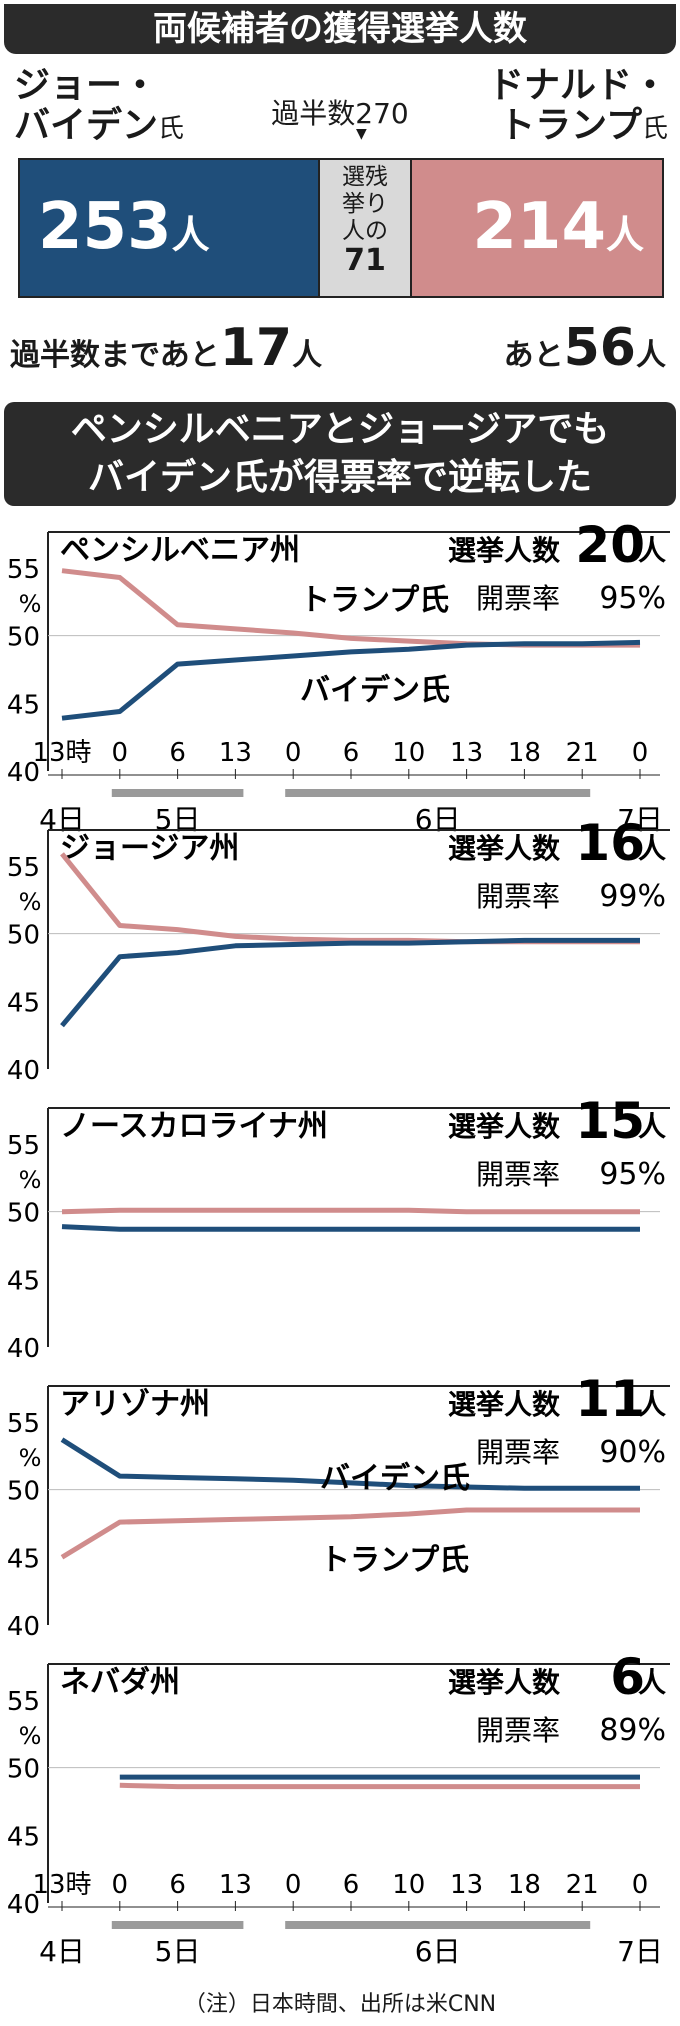 This screenshot has width=680, height=2026. I want to click on biden-bar: 253人, so click(169, 228).